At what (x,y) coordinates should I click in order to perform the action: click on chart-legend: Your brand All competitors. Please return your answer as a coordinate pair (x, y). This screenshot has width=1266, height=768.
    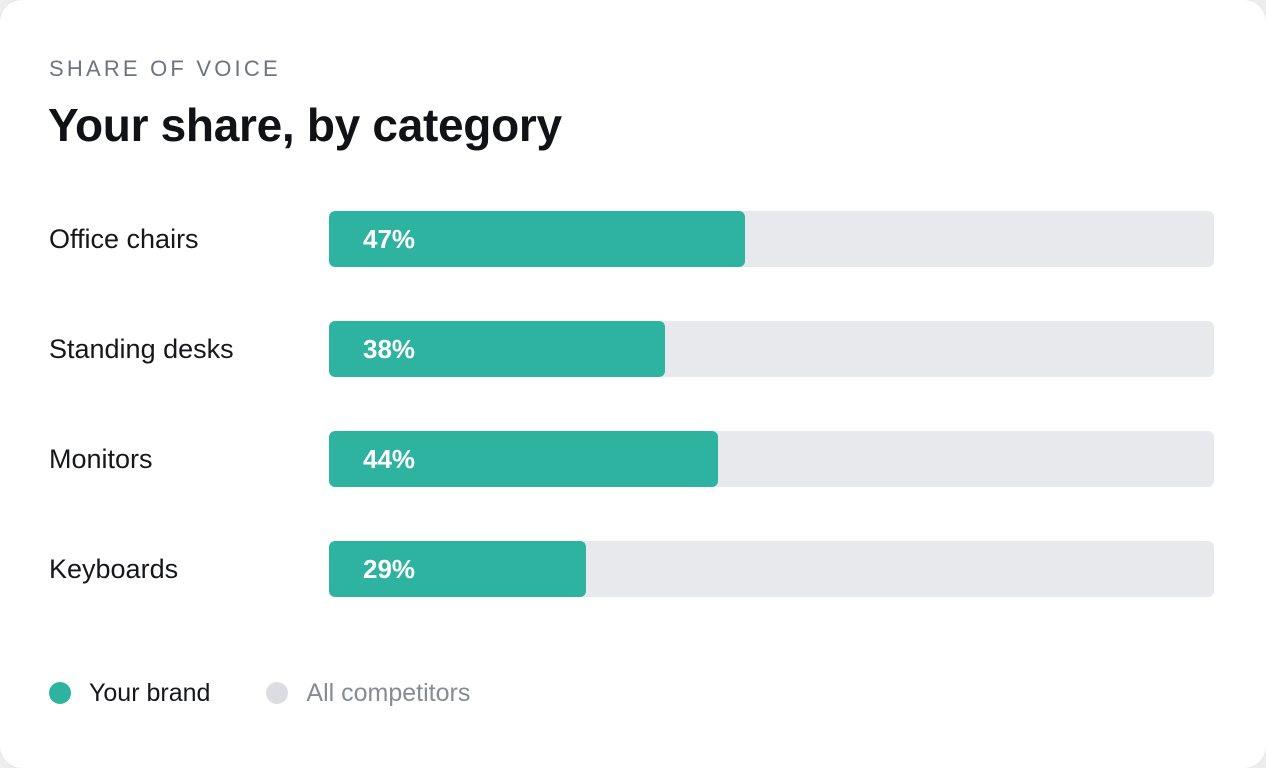
    Looking at the image, I should click on (287, 693).